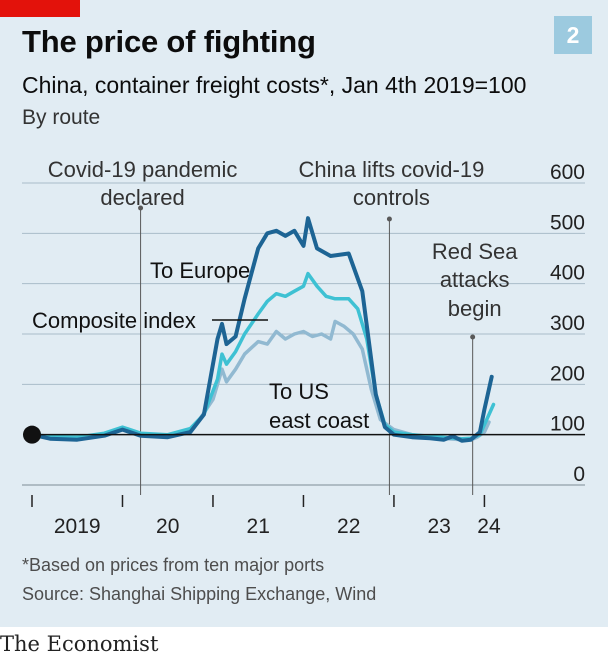  What do you see at coordinates (40, 8) in the screenshot?
I see `brand-red-tag` at bounding box center [40, 8].